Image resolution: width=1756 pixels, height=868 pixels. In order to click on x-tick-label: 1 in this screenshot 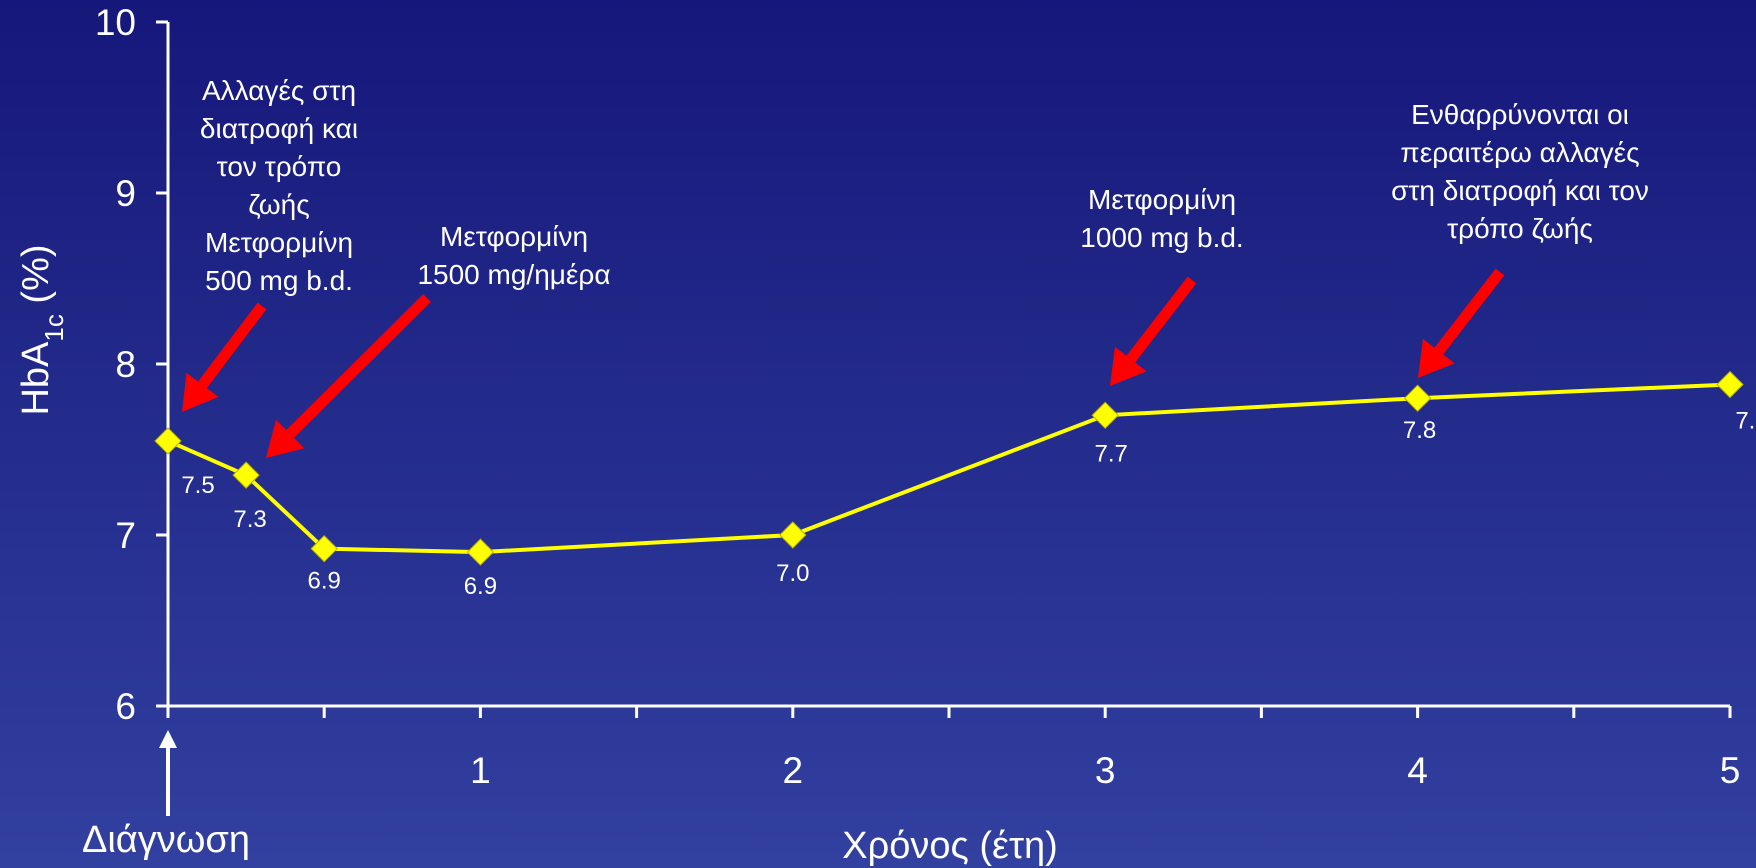, I will do `click(480, 770)`.